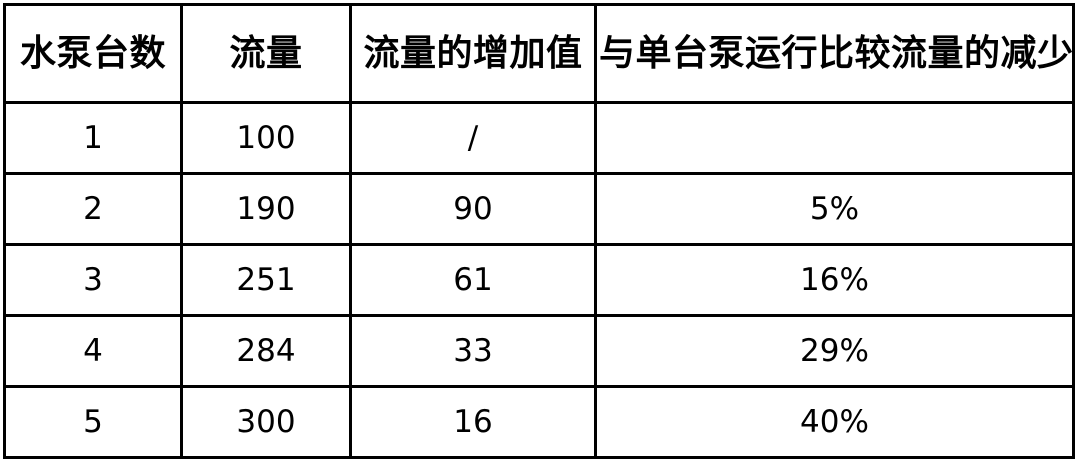 Image resolution: width=1080 pixels, height=464 pixels. Describe the element at coordinates (473, 422) in the screenshot. I see `cell-flow-increase: 16` at that location.